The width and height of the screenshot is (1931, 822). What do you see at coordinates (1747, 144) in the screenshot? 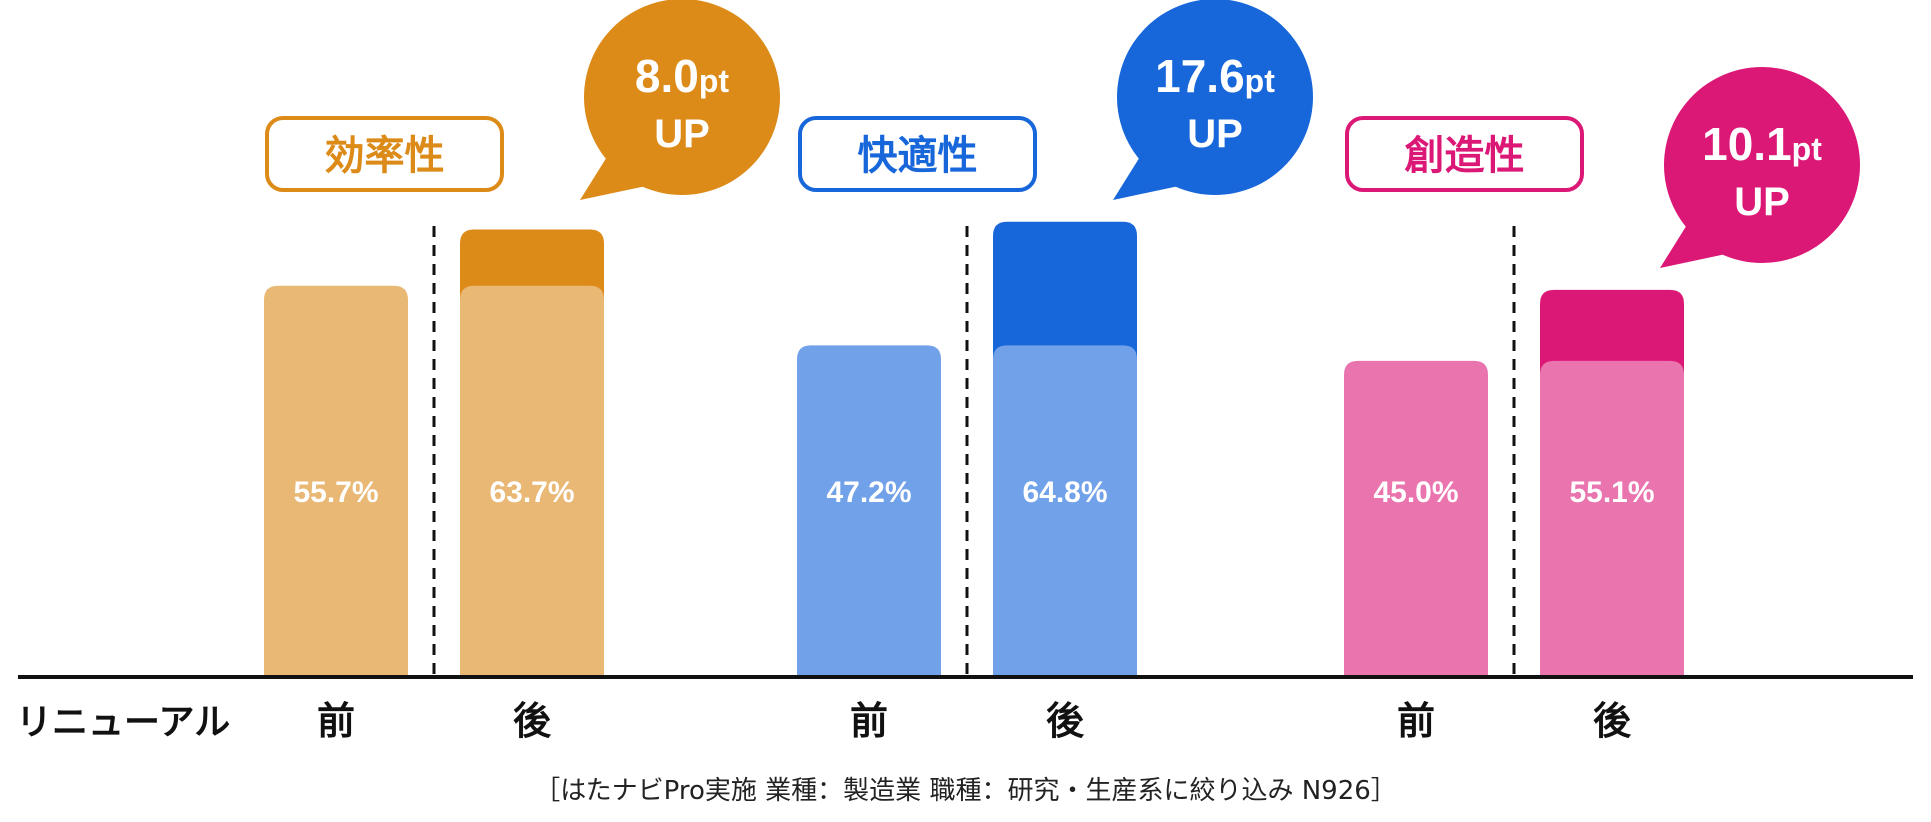
I see `delta-number: 10.1` at bounding box center [1747, 144].